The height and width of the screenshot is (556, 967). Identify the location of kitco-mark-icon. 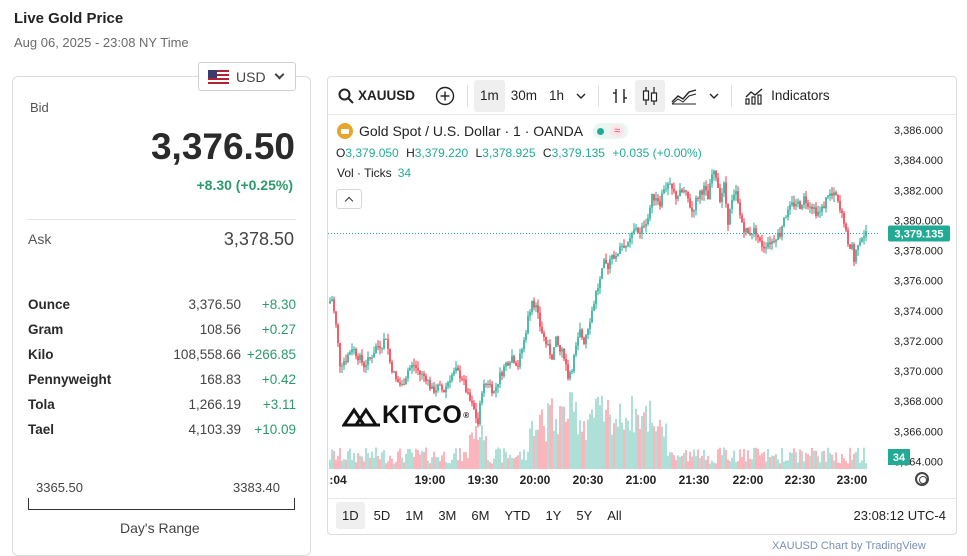
(361, 416).